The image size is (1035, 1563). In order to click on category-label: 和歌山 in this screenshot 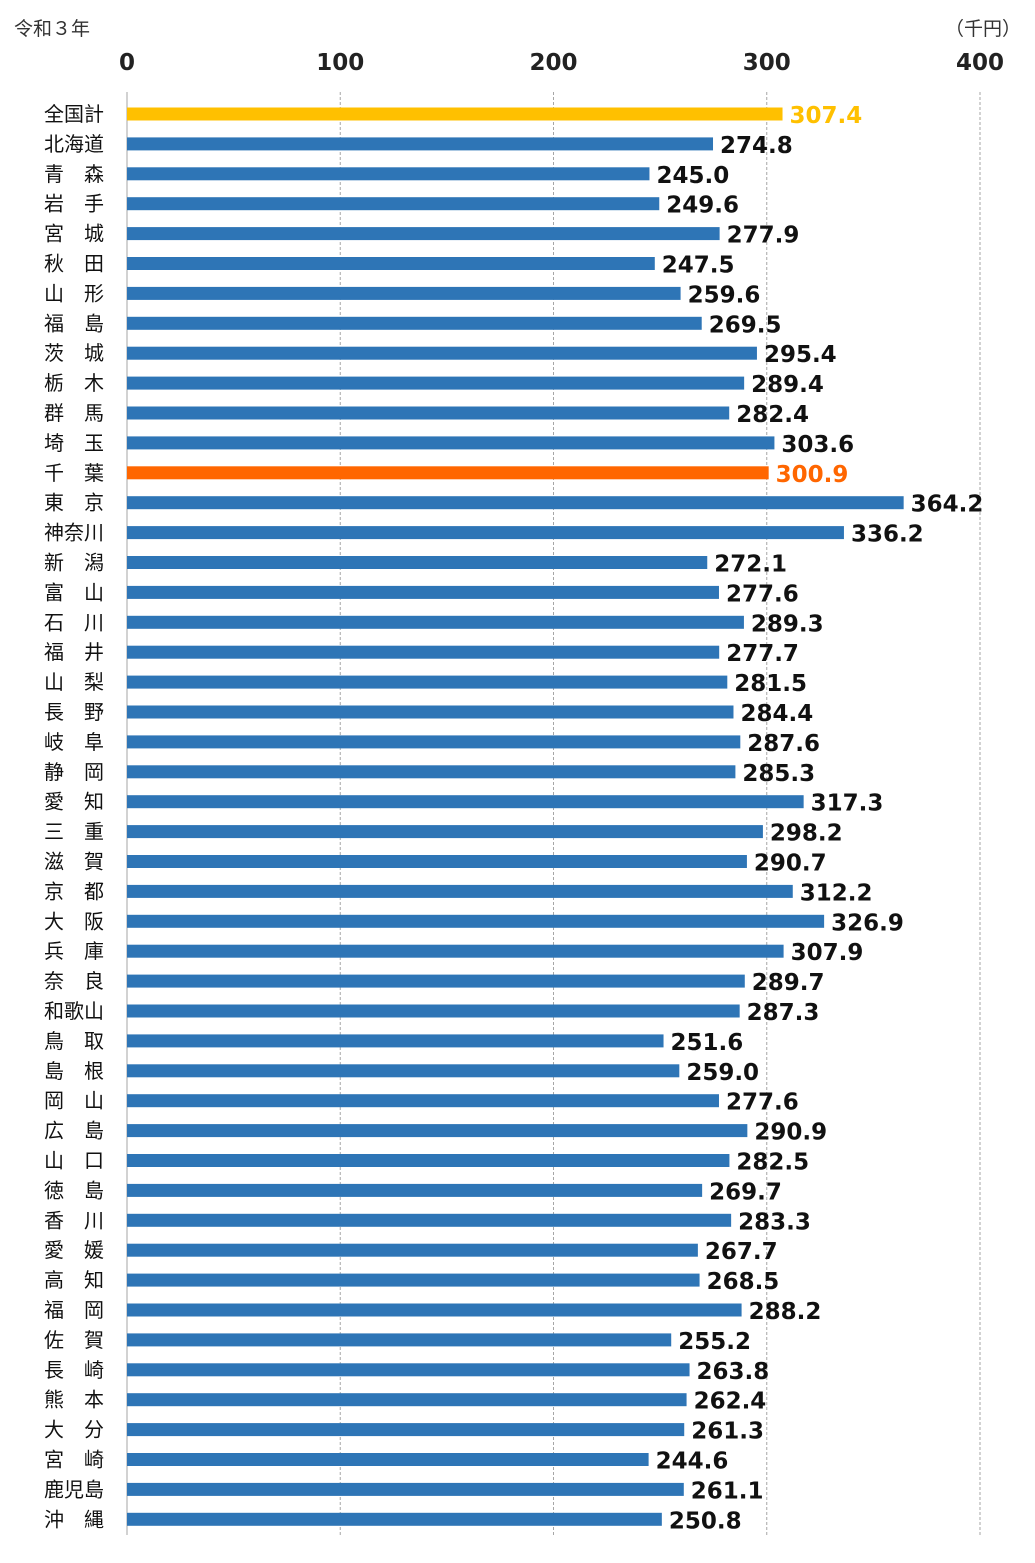, I will do `click(74, 1011)`.